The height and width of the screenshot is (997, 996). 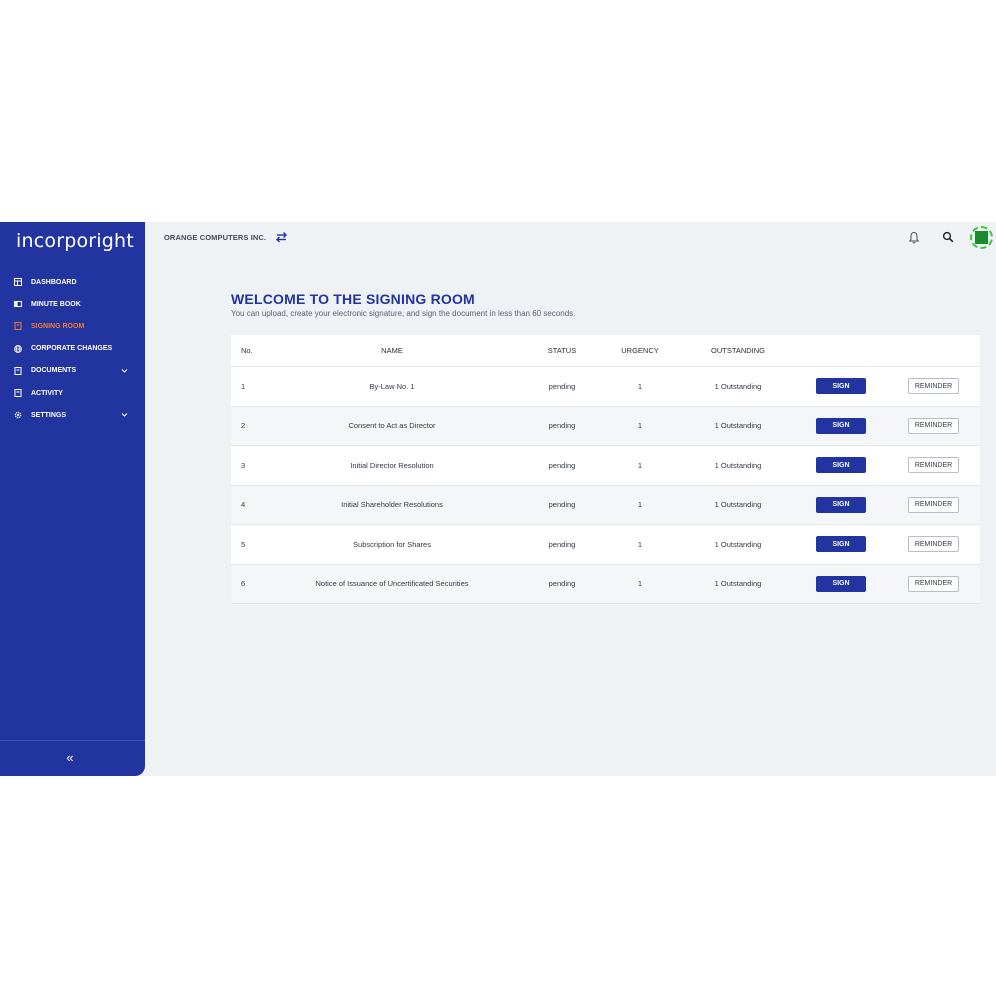 I want to click on column-header-status: STATUS, so click(x=562, y=350).